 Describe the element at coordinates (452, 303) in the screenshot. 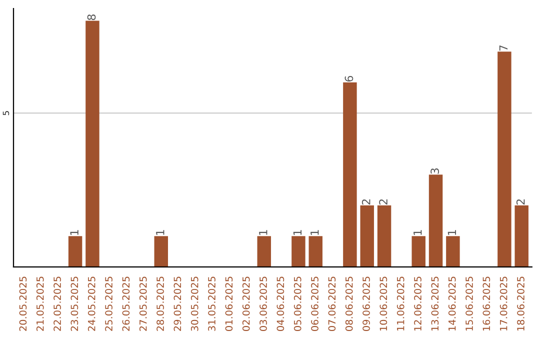

I see `x-tick-label: 14.06.2025` at that location.